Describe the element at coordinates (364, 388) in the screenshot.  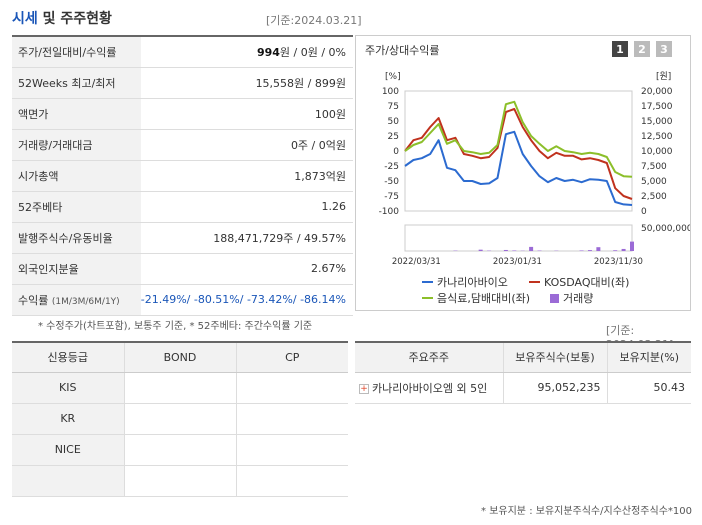
I see `expand-plus-icon: +` at that location.